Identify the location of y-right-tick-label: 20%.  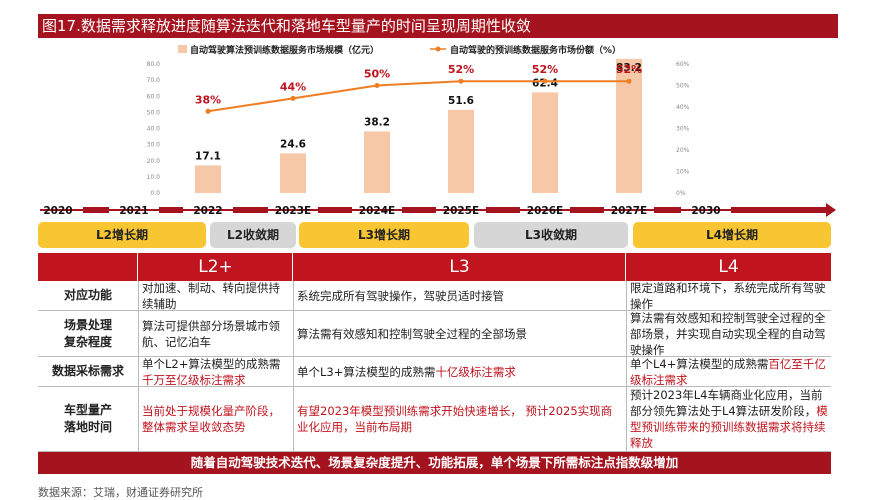
(683, 150).